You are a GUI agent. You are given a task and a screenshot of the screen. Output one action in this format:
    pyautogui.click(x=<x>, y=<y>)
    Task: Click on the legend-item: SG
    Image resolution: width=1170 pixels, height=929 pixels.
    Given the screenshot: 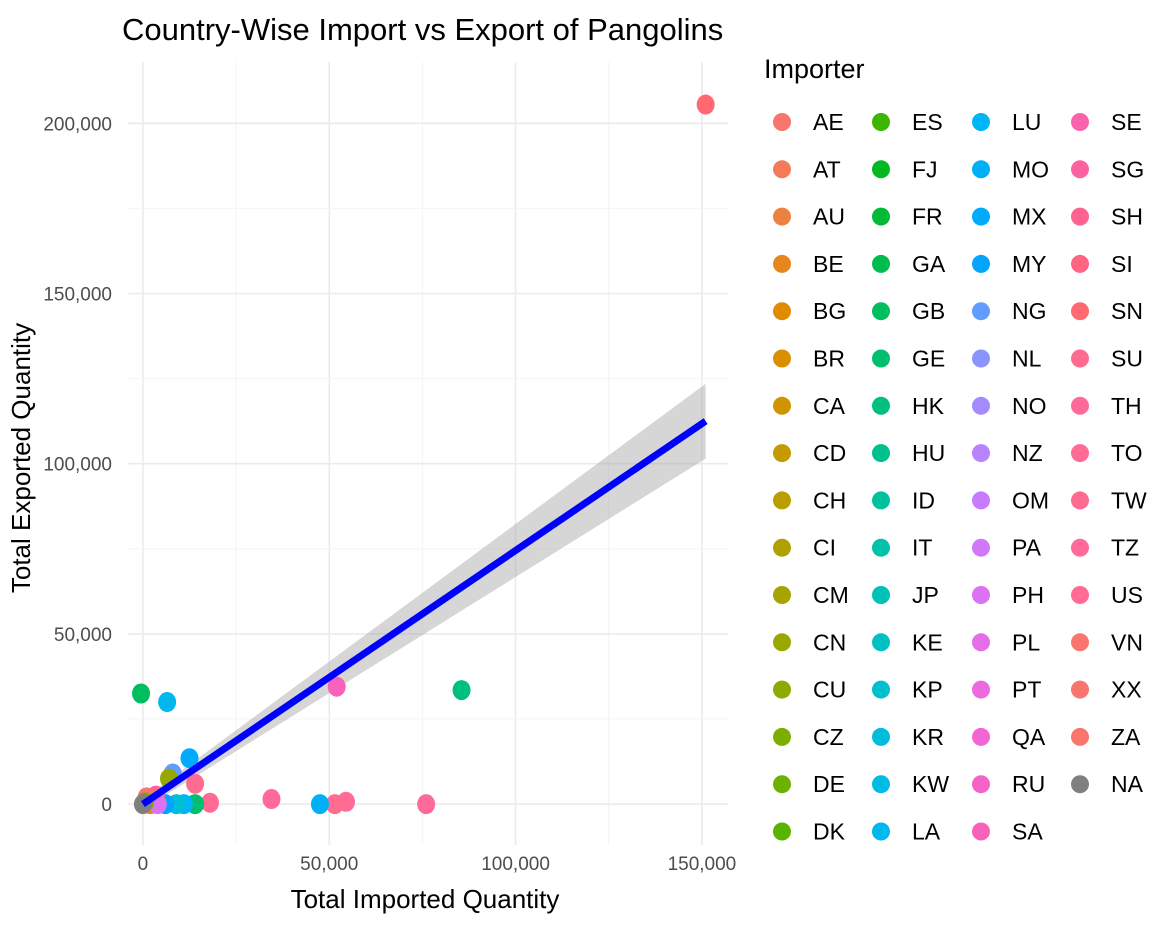 What is the action you would take?
    pyautogui.click(x=1107, y=169)
    